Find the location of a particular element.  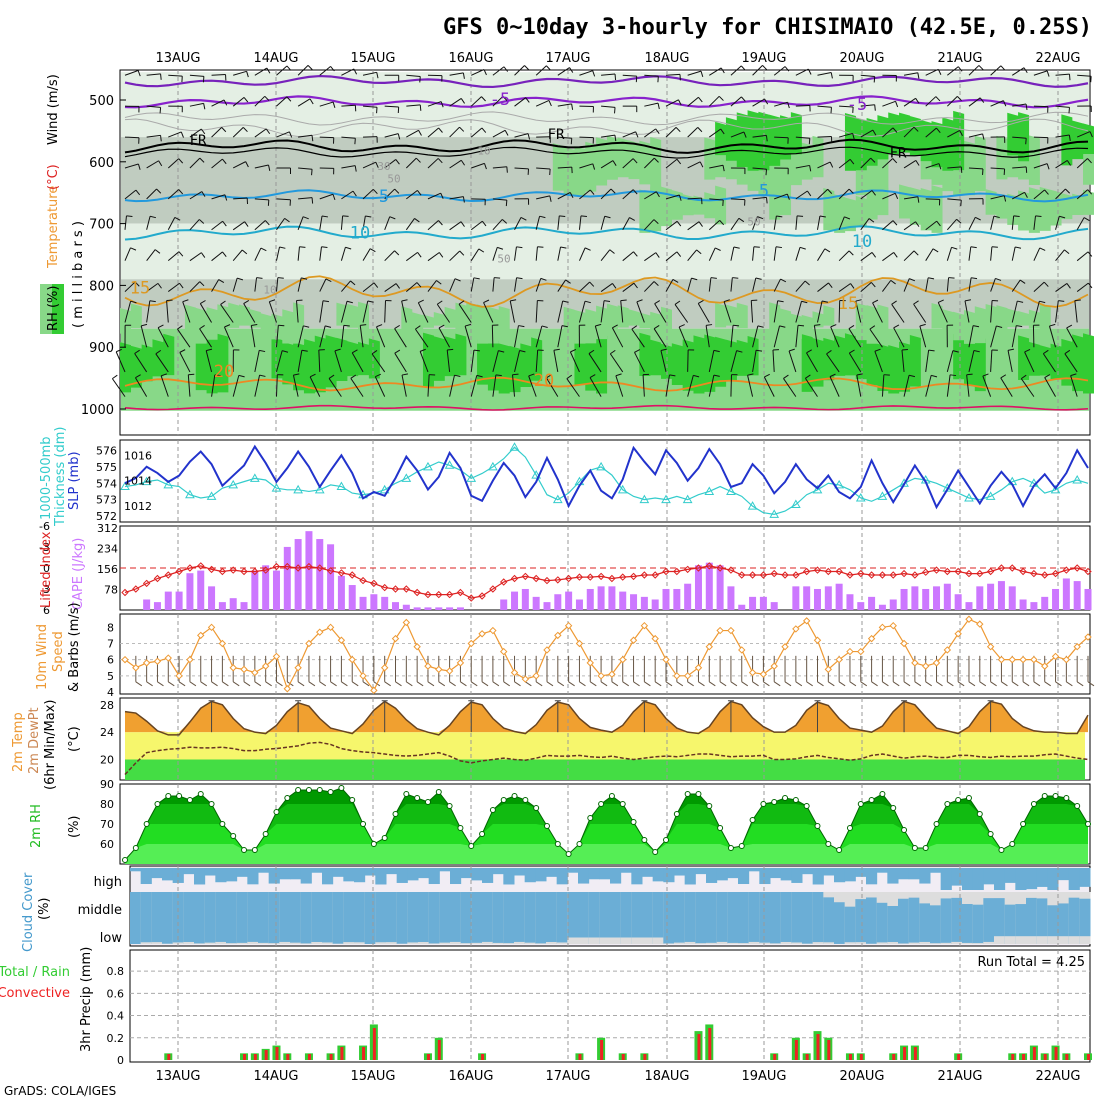

contour-label: FR is located at coordinates (198, 141).